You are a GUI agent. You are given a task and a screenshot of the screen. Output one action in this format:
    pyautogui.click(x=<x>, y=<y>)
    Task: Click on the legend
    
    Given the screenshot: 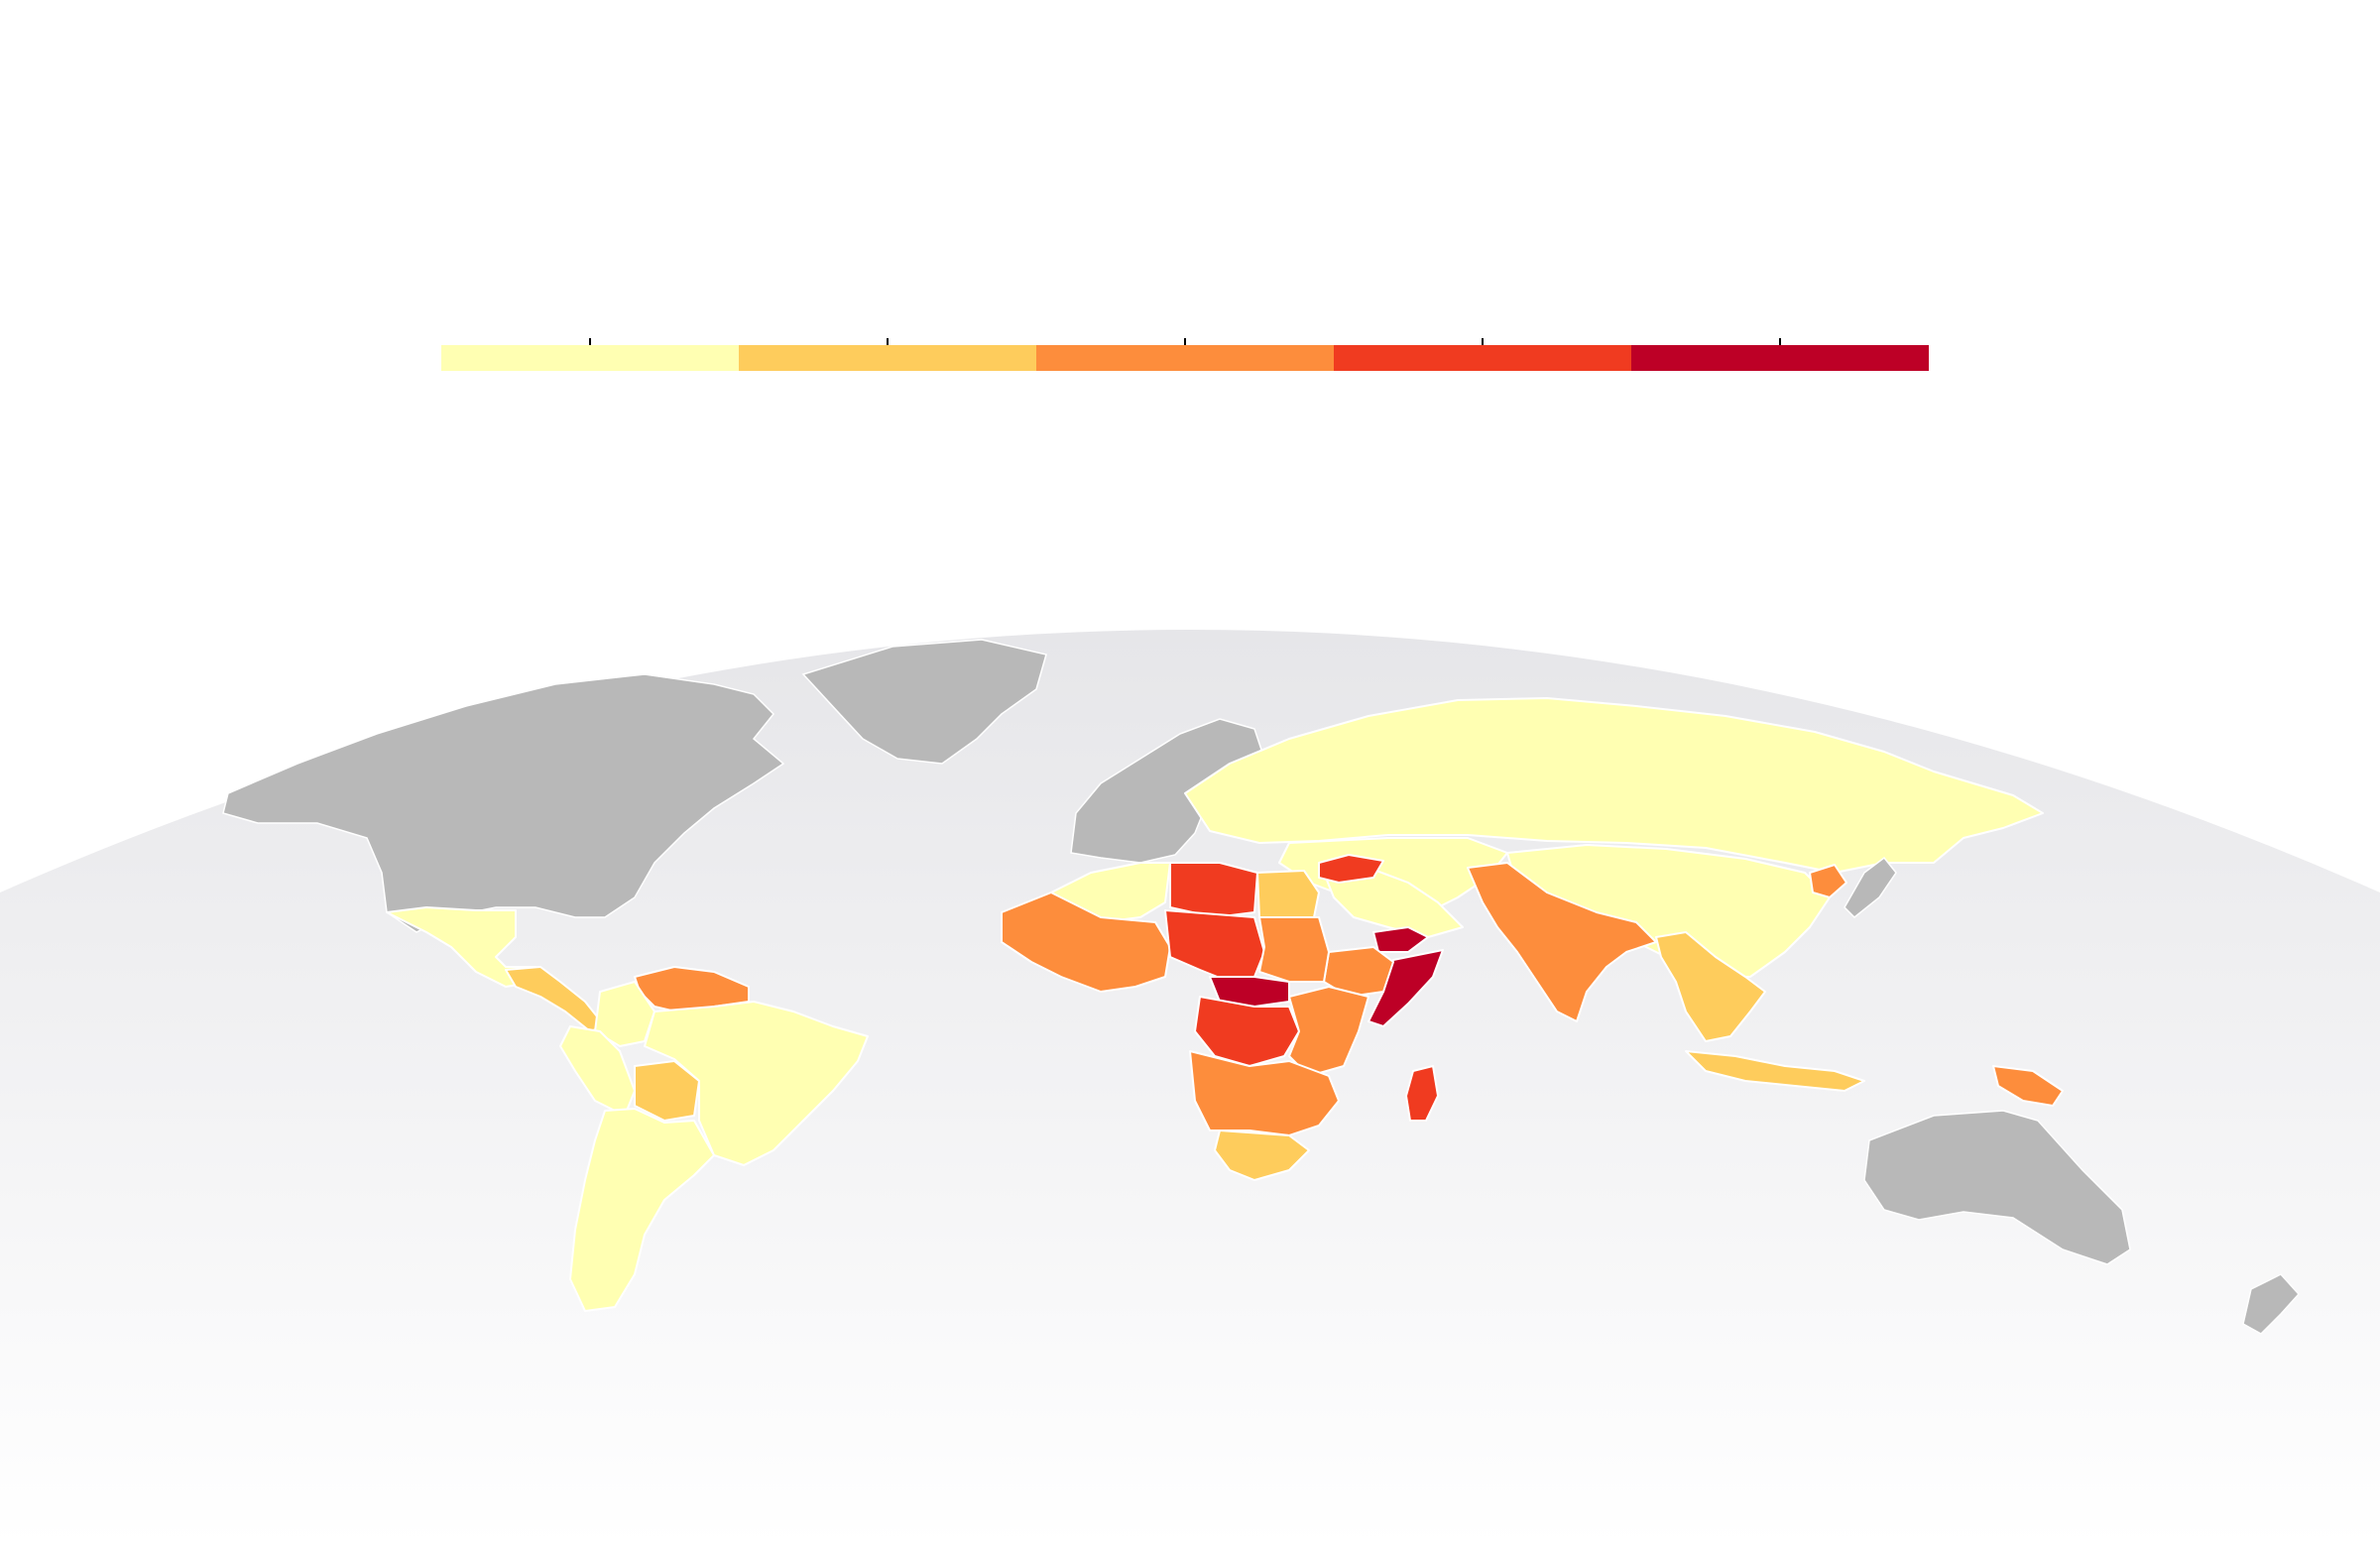 What is the action you would take?
    pyautogui.click(x=1185, y=354)
    